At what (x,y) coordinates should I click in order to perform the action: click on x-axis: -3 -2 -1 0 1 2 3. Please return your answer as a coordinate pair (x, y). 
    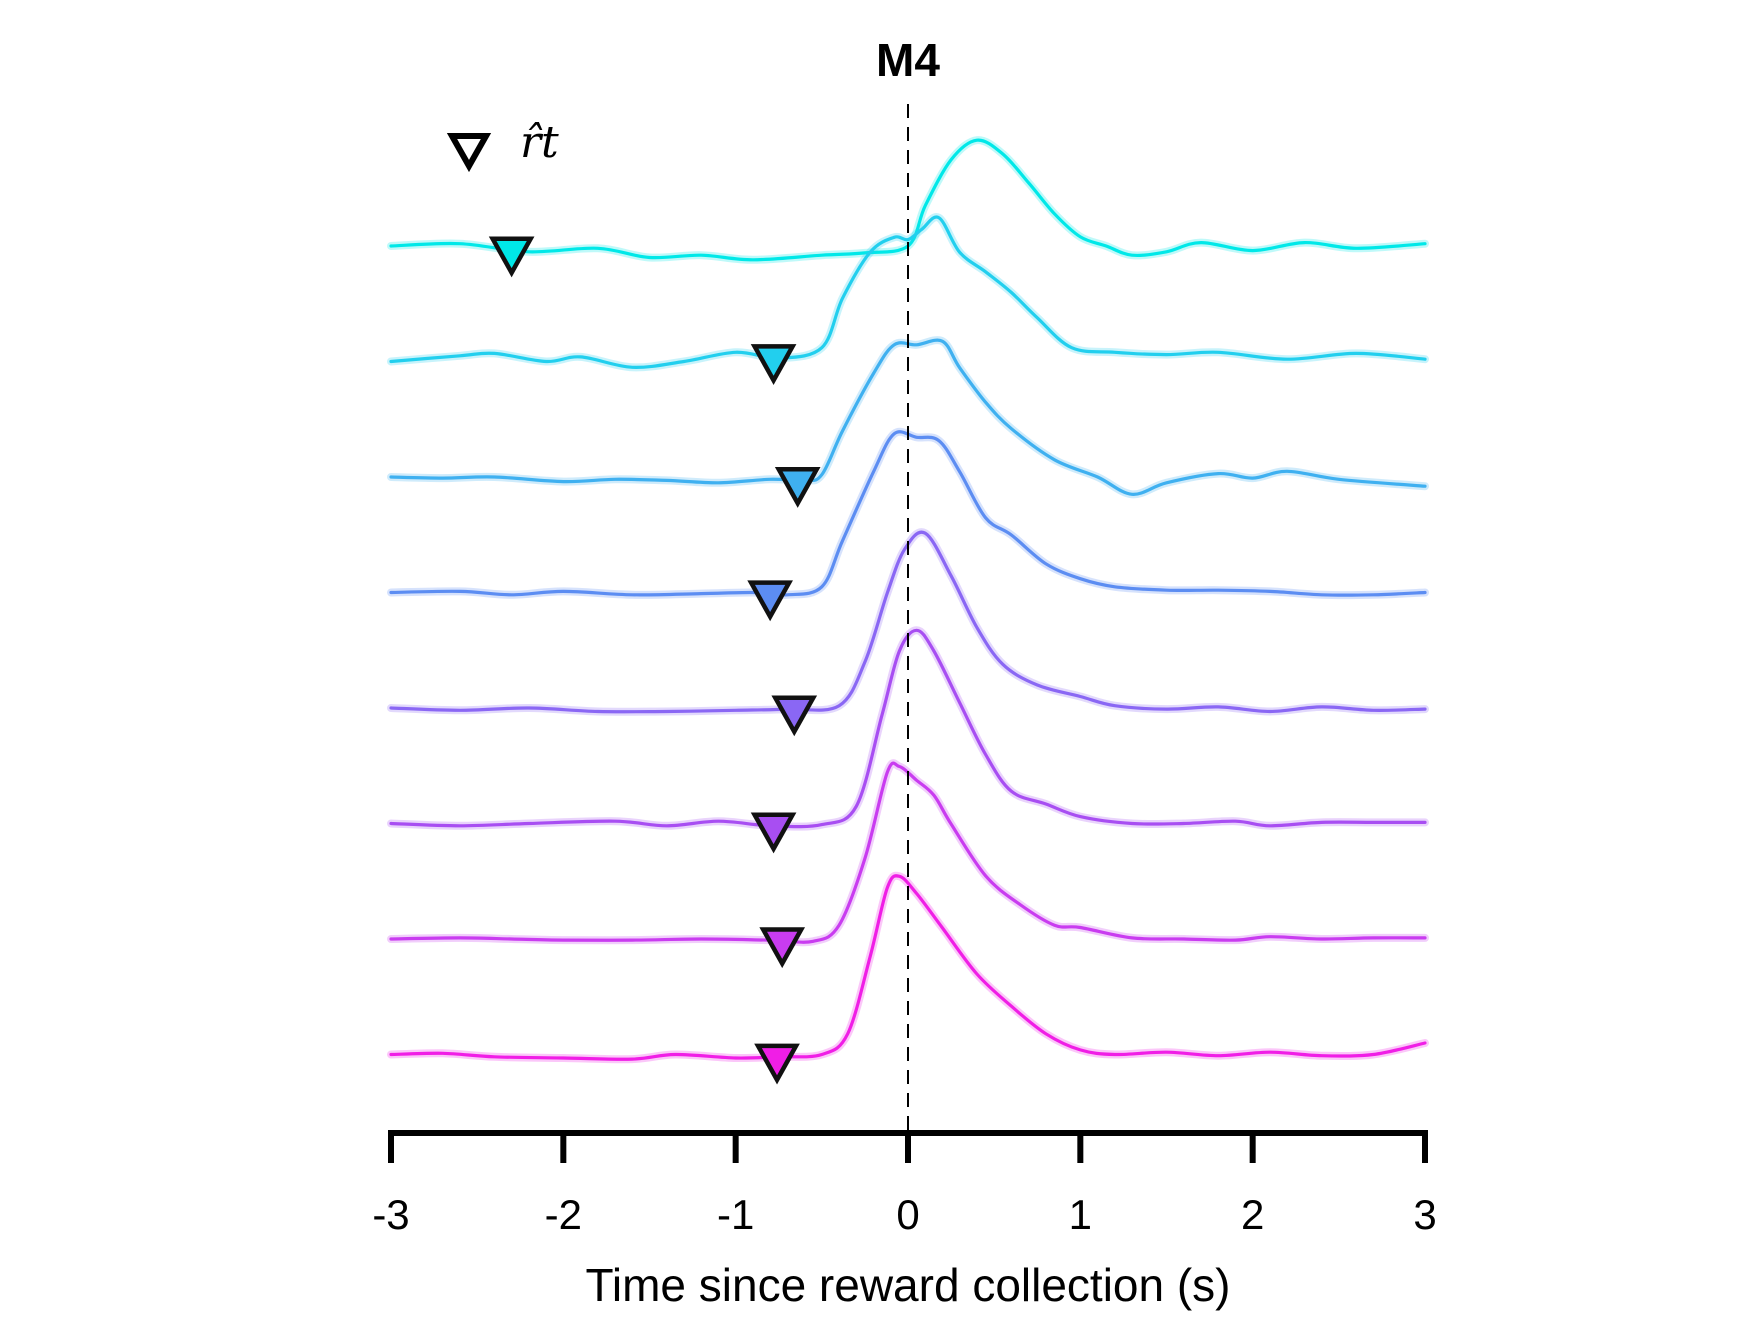
    Looking at the image, I should click on (904, 1184).